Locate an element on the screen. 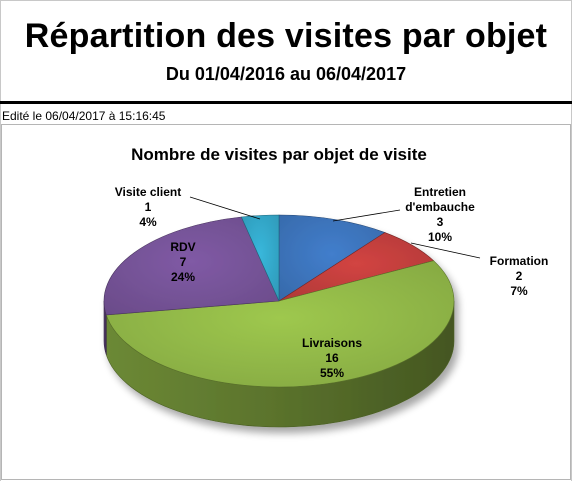 This screenshot has width=572, height=481. slice-label-name-2: Livraisons is located at coordinates (332, 343).